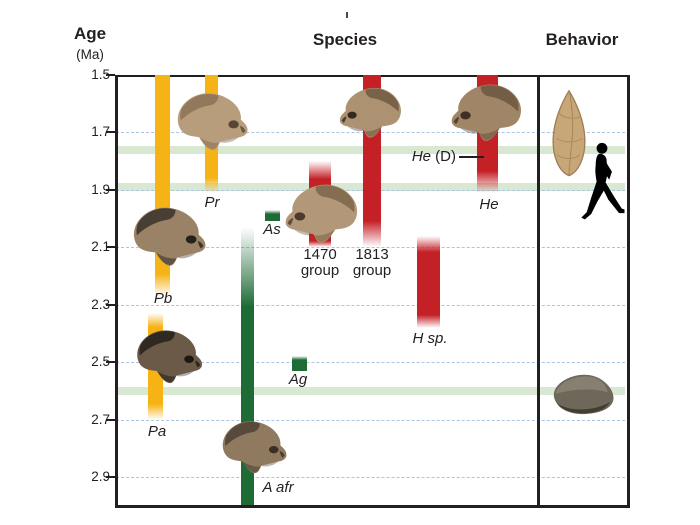  What do you see at coordinates (370, 477) in the screenshot?
I see `gridline-2.9` at bounding box center [370, 477].